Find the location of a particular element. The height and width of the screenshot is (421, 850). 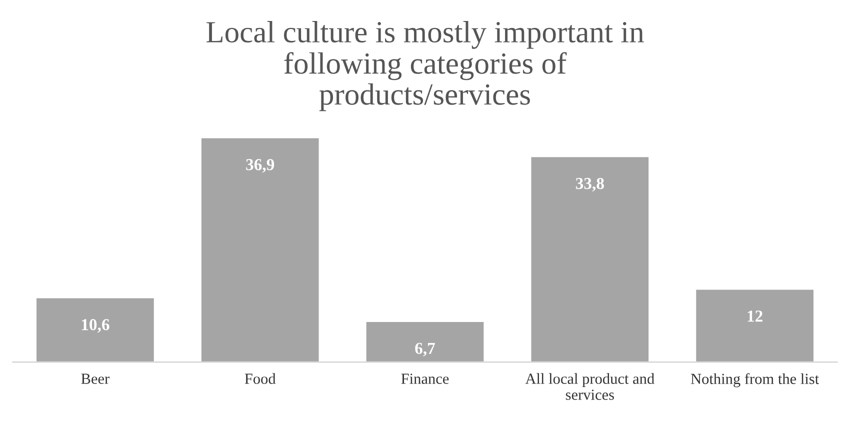

x-tick-label: Nothing from the list is located at coordinates (754, 380).